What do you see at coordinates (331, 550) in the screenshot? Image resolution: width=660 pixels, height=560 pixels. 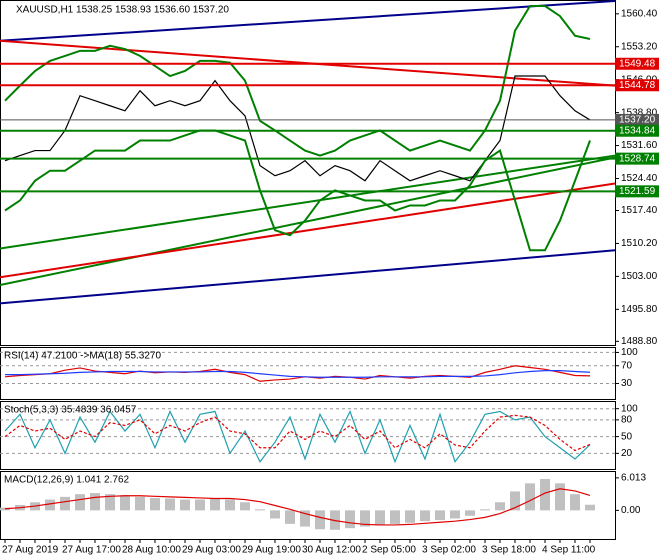 I see `x-tick-label: 30 Aug 12:00` at bounding box center [331, 550].